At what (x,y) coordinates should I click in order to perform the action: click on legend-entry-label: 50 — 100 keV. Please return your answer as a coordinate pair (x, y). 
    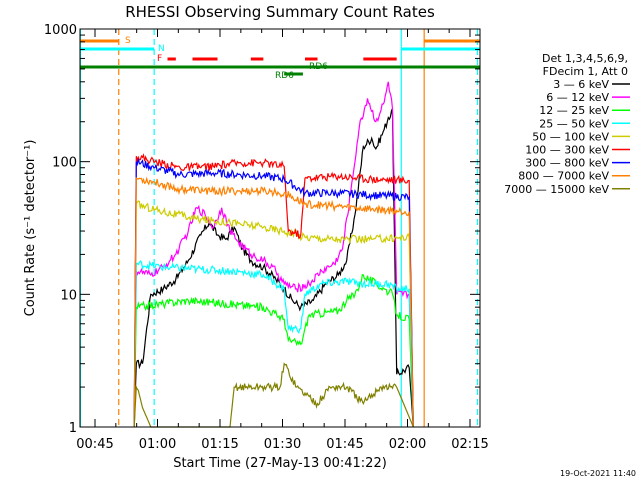
    Looking at the image, I should click on (570, 136).